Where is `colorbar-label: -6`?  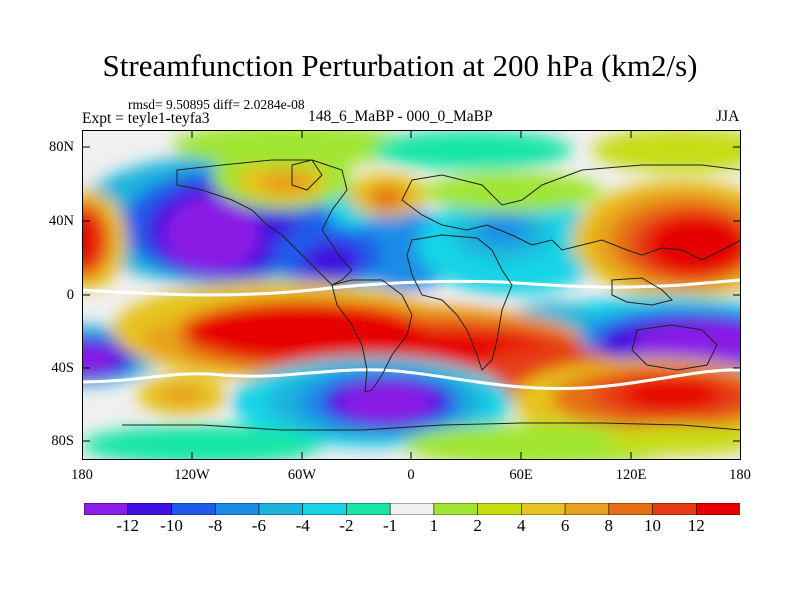
colorbar-label: -6 is located at coordinates (258, 525).